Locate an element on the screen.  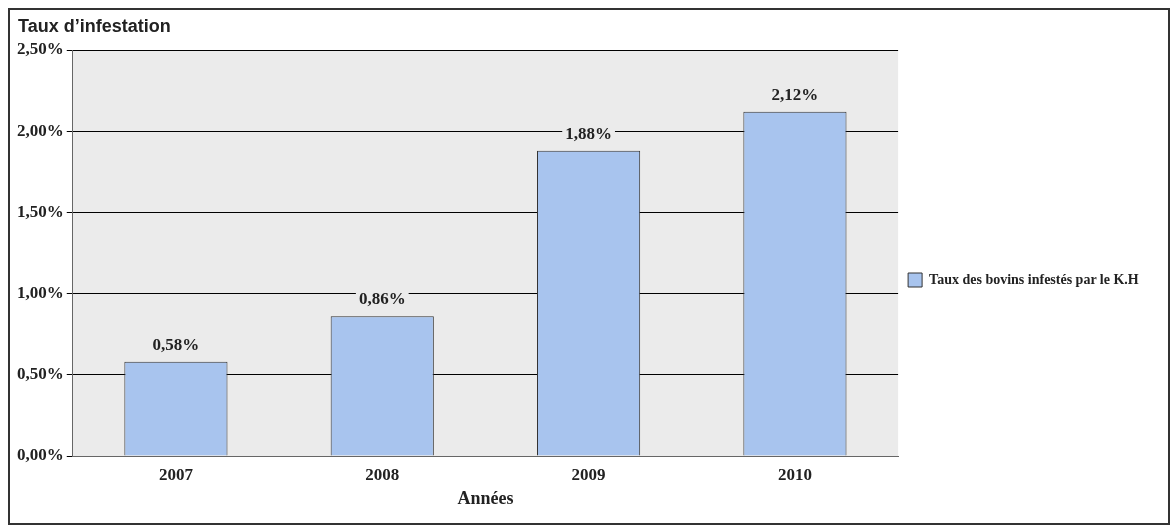
y-axis-title: Taux d’infestation is located at coordinates (94, 25).